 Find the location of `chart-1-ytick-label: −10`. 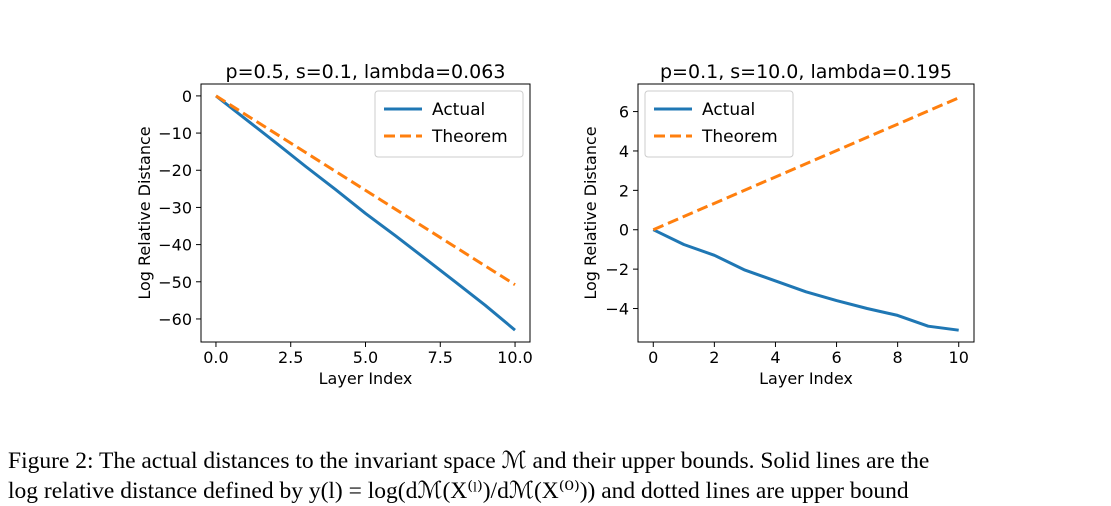

chart-1-ytick-label: −10 is located at coordinates (175, 133).